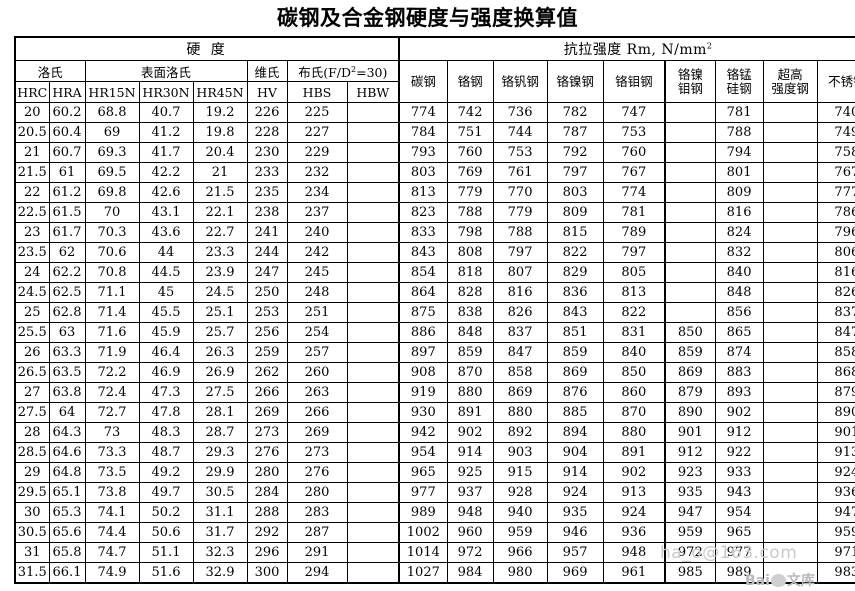 The height and width of the screenshot is (591, 855). I want to click on cell-铬钒钢: 880, so click(520, 412).